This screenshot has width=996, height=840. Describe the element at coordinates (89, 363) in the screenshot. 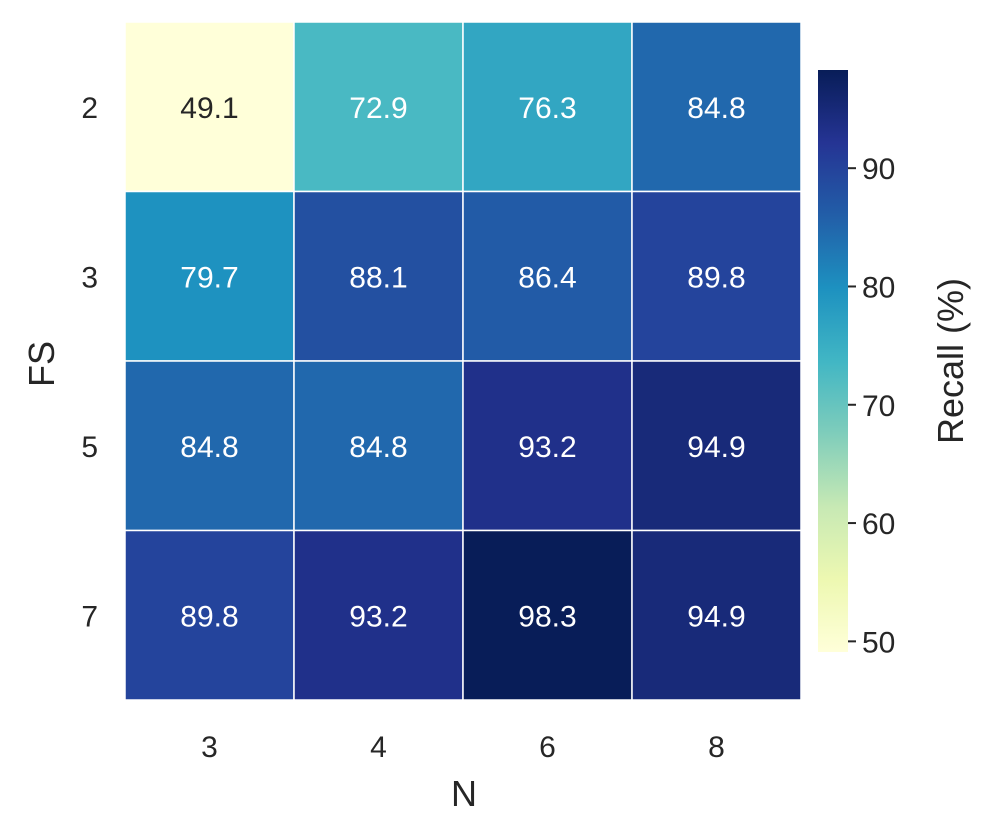

I see `y-axis-ticks: 2 3 5 7` at that location.